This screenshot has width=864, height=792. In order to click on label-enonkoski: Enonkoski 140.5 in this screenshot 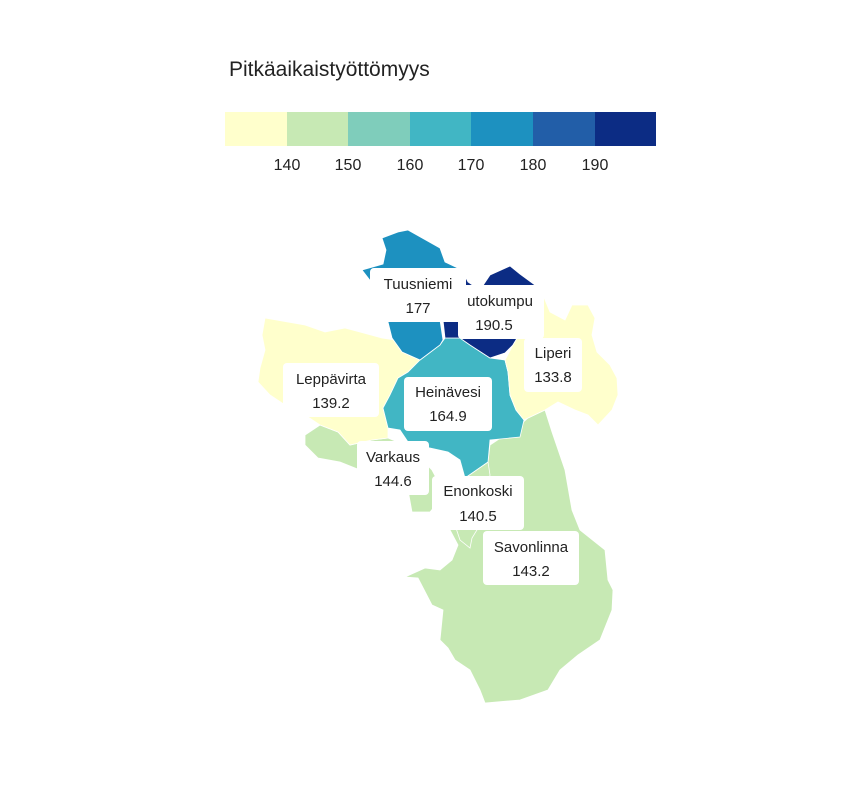, I will do `click(478, 503)`.